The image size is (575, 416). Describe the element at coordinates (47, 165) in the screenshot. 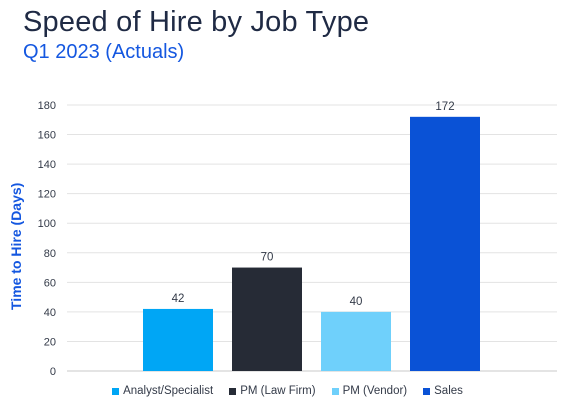

I see `y-tick-label: 140` at that location.